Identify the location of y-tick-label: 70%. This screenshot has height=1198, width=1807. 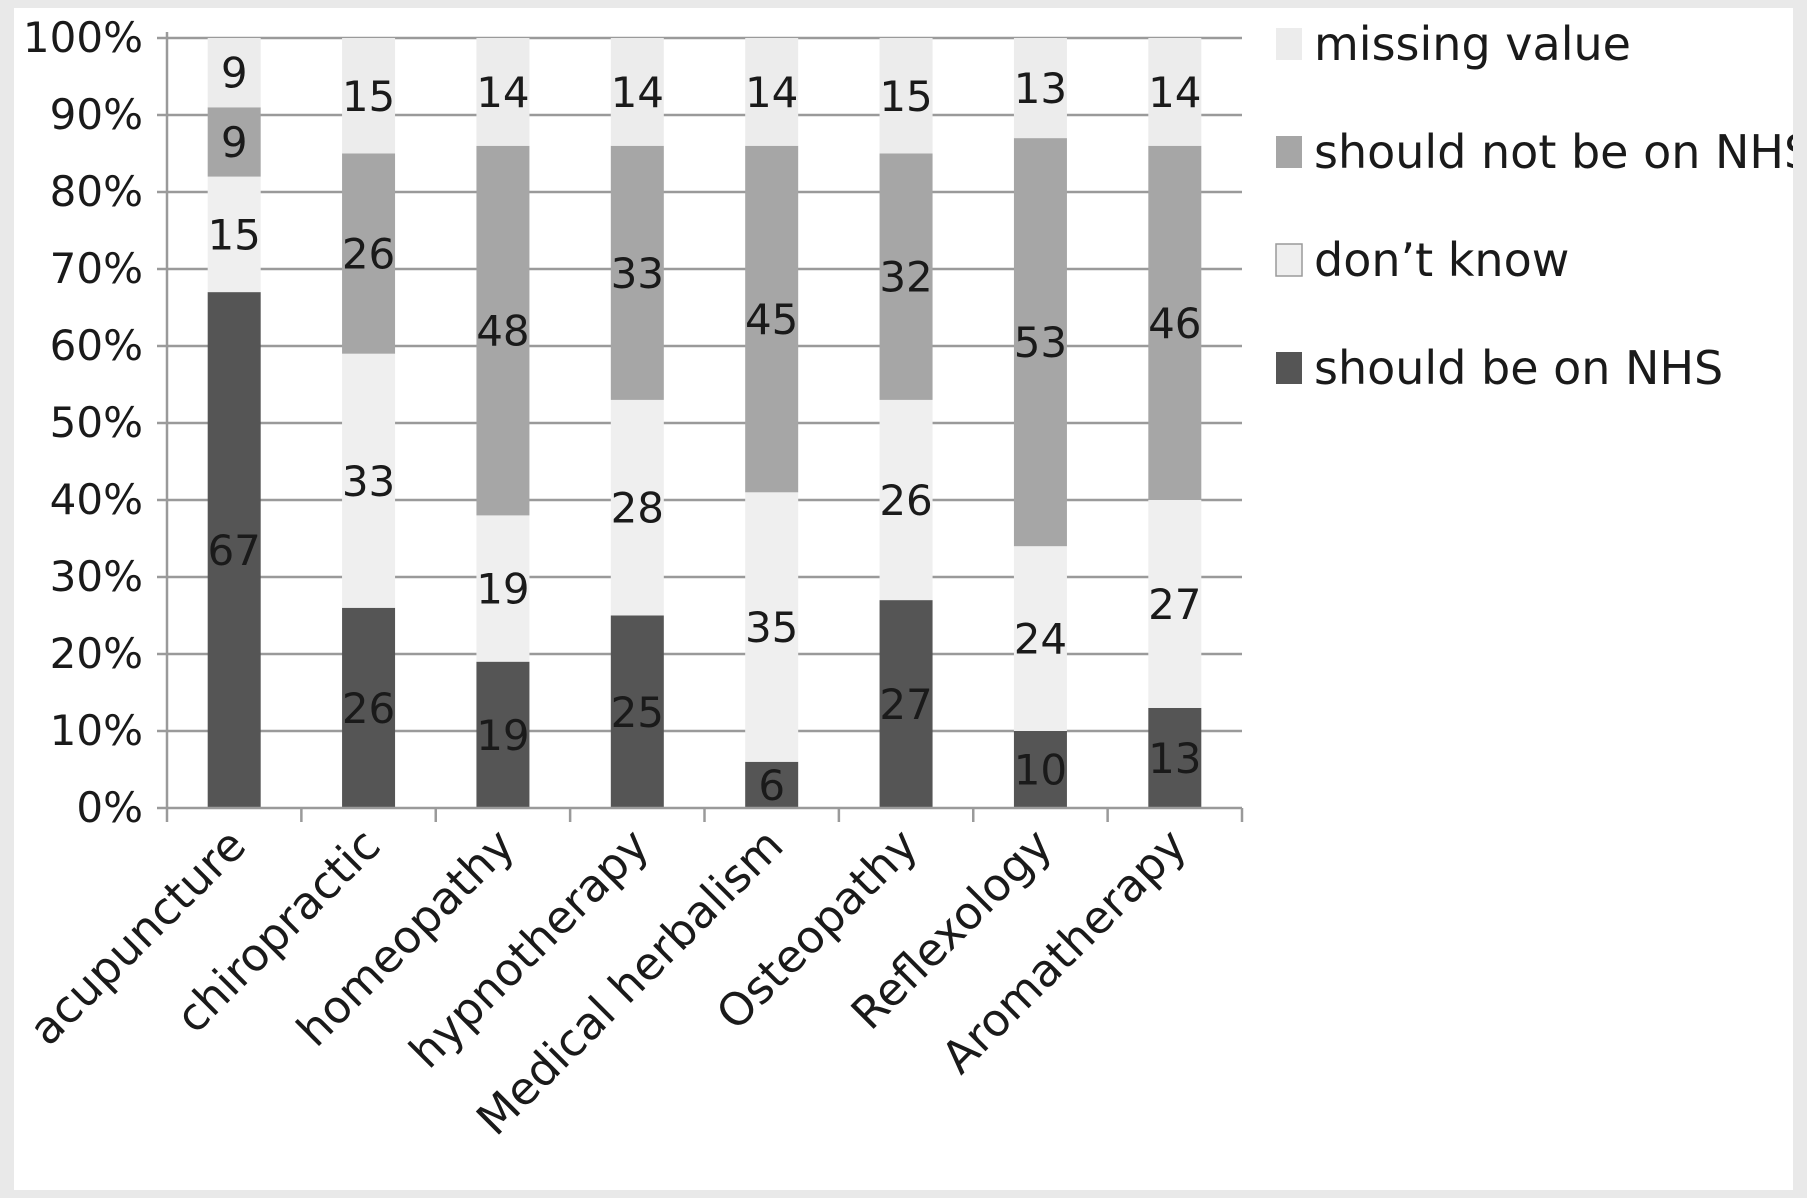
(96, 268).